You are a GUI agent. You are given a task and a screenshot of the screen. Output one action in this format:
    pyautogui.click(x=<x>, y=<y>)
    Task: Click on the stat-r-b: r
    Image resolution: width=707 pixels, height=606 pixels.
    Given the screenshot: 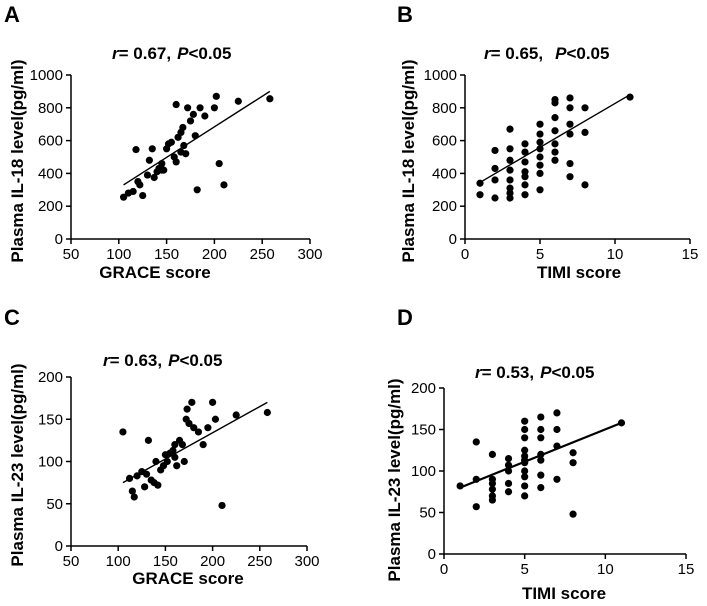 What is the action you would take?
    pyautogui.click(x=488, y=53)
    